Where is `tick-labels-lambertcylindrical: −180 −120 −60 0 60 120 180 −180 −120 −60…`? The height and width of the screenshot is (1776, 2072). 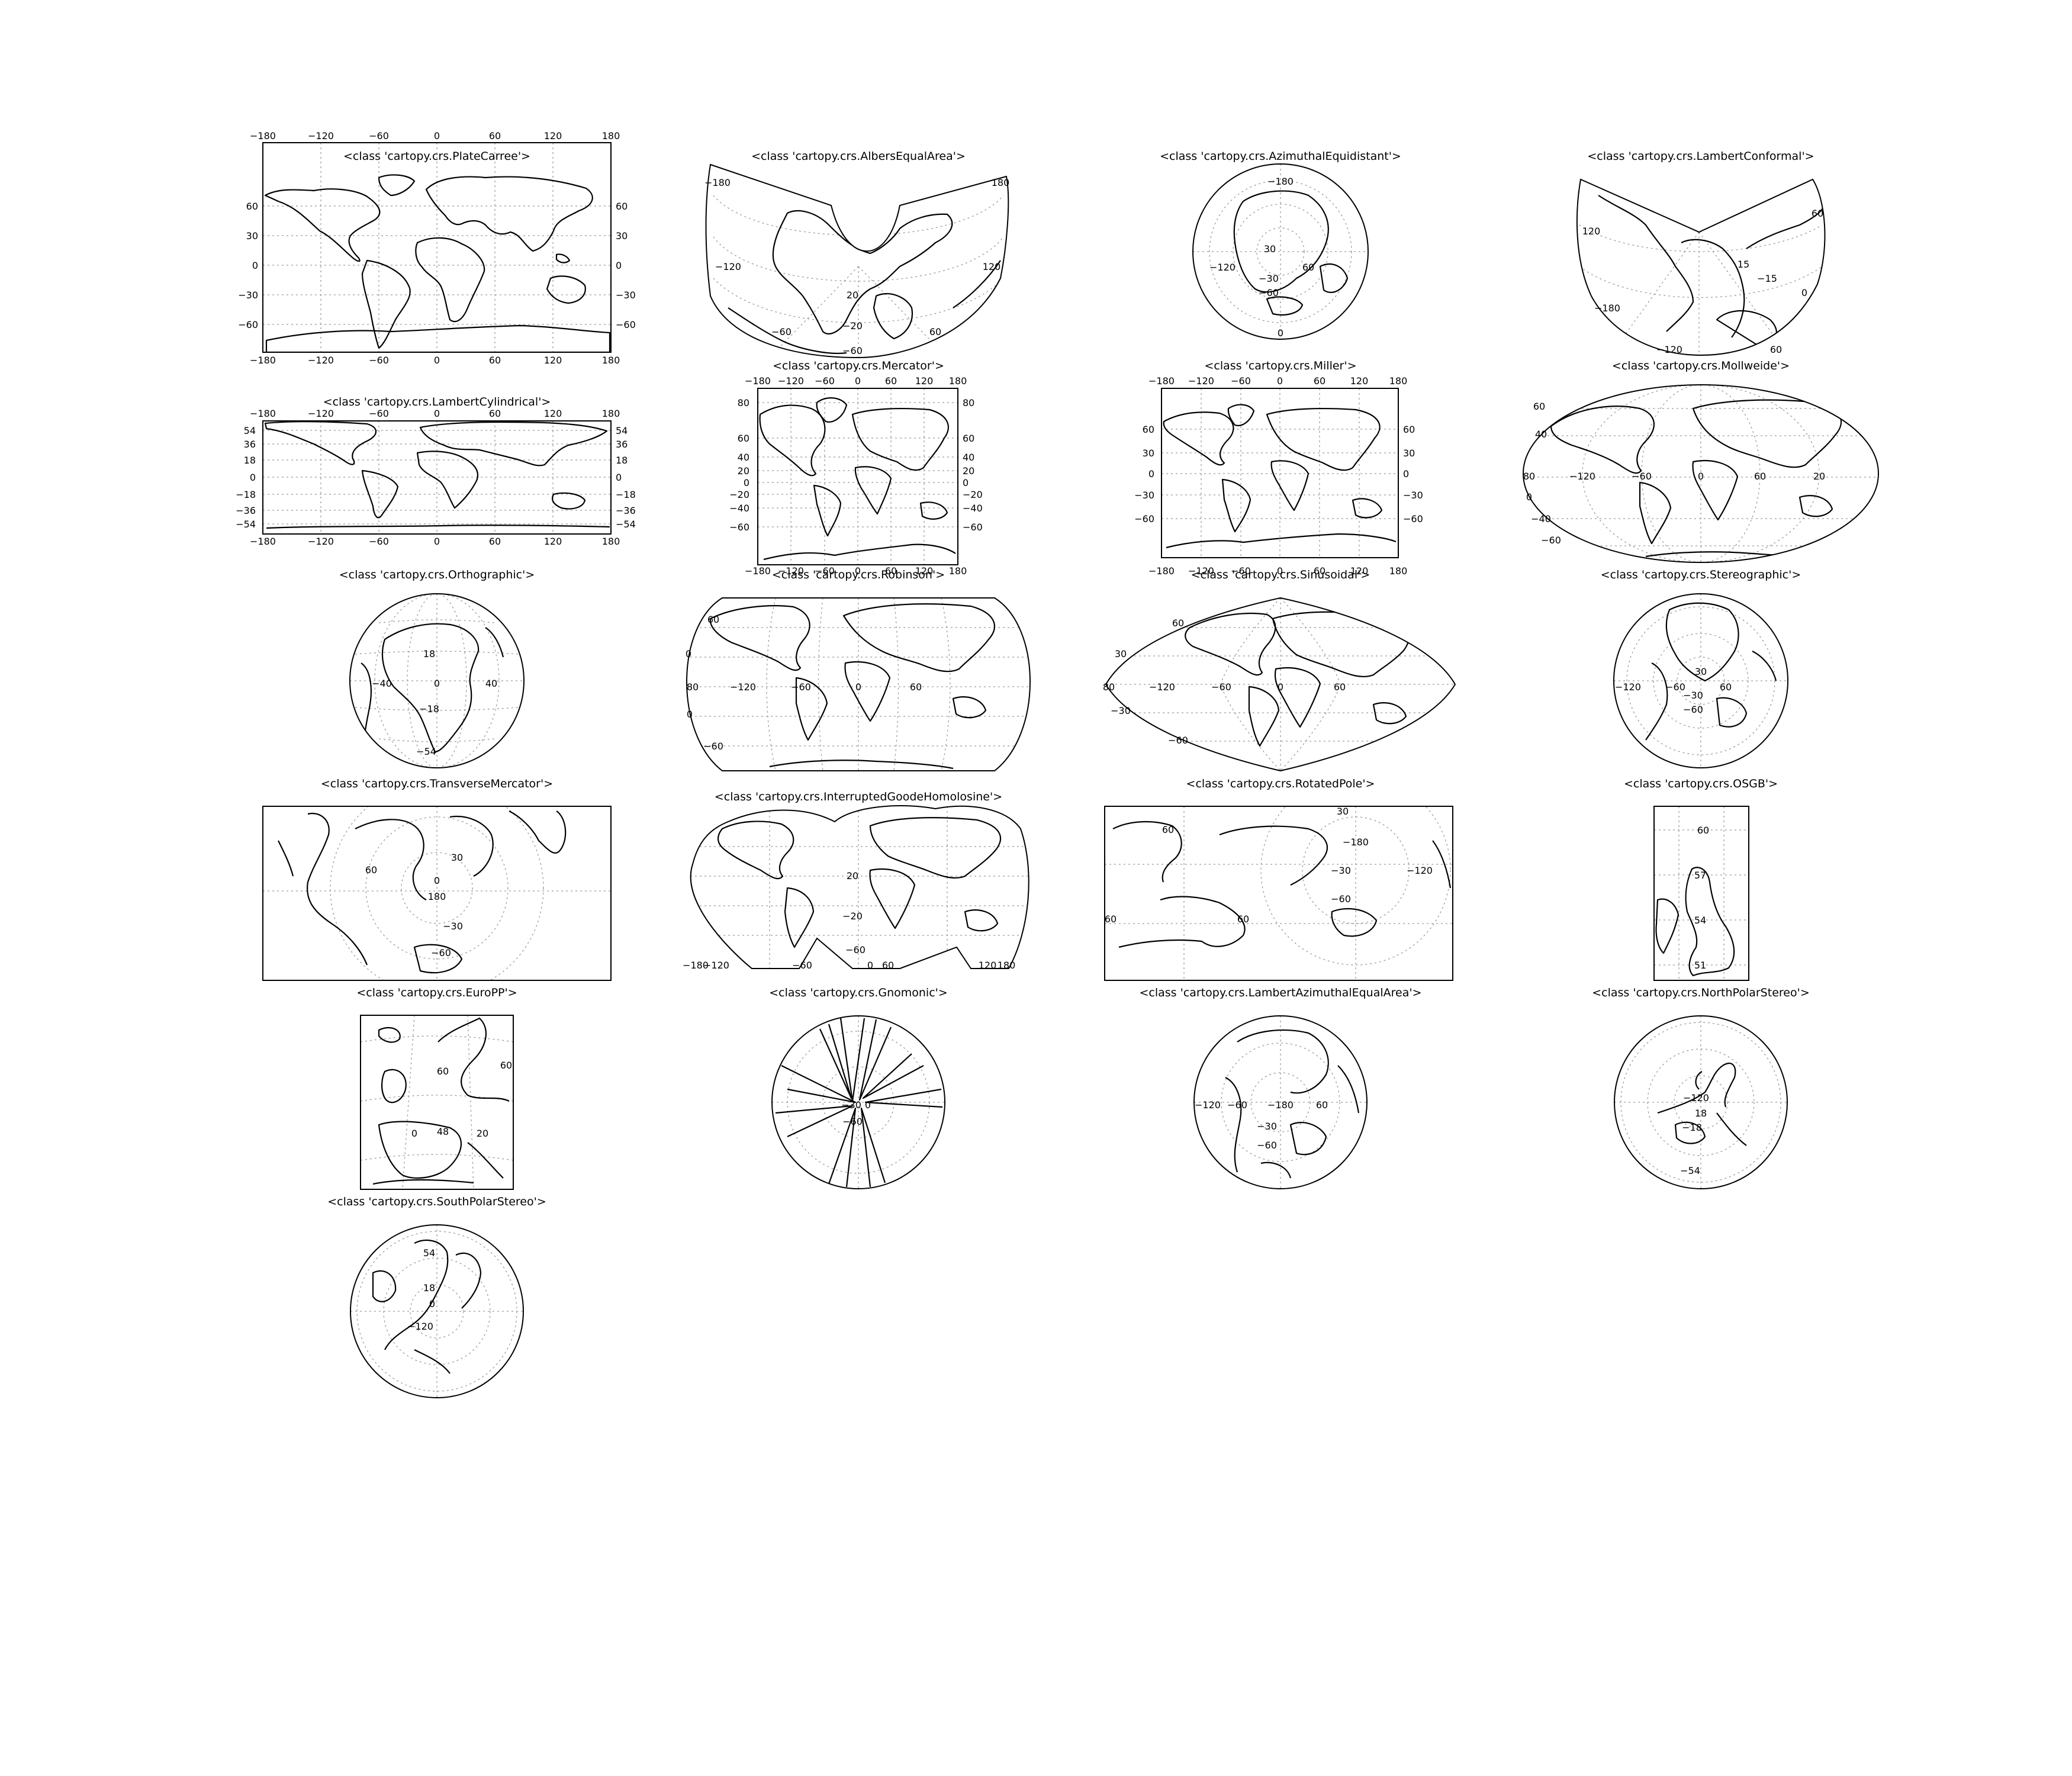
tick-labels-lambertcylindrical: −180 −120 −60 0 60 120 180 −180 −120 −60… is located at coordinates (436, 477).